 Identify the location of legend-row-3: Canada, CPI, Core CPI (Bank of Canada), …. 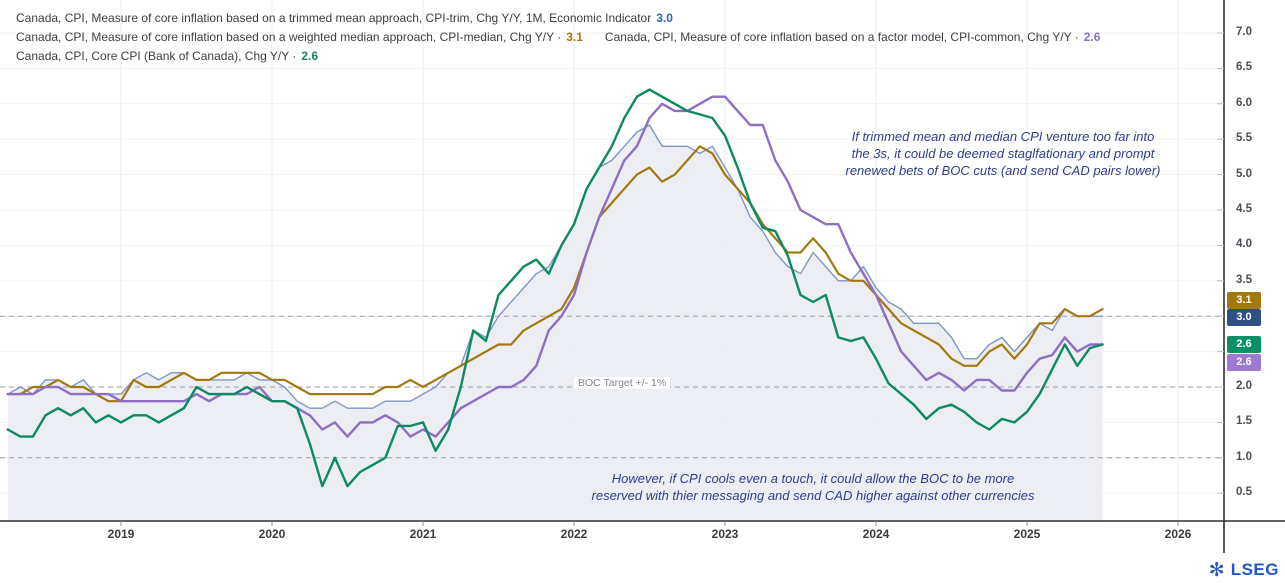
(569, 56).